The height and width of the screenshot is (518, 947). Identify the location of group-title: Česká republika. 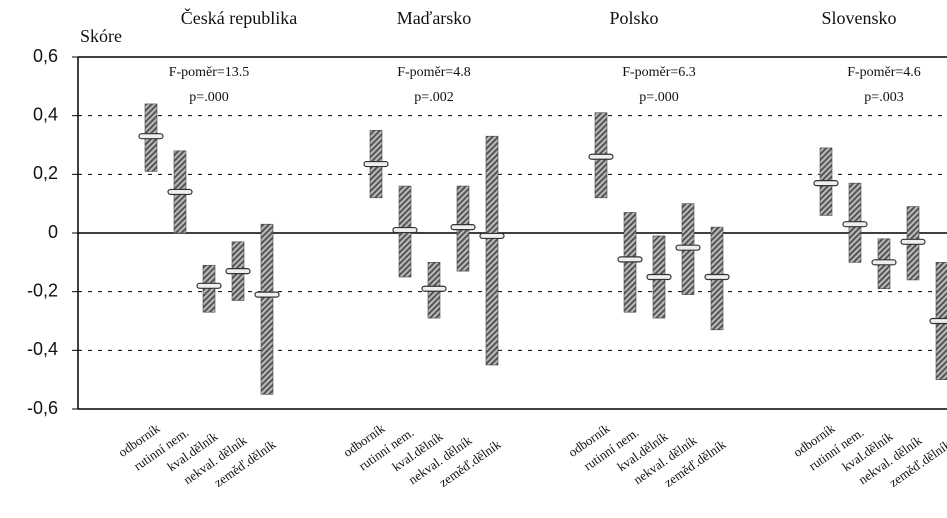
(239, 17).